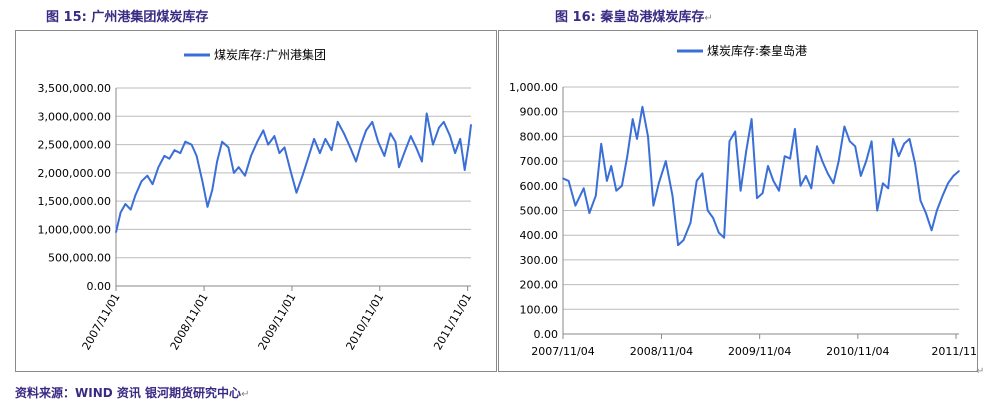 Image resolution: width=995 pixels, height=407 pixels. Describe the element at coordinates (539, 136) in the screenshot. I see `y-tick-label: 800.00` at that location.